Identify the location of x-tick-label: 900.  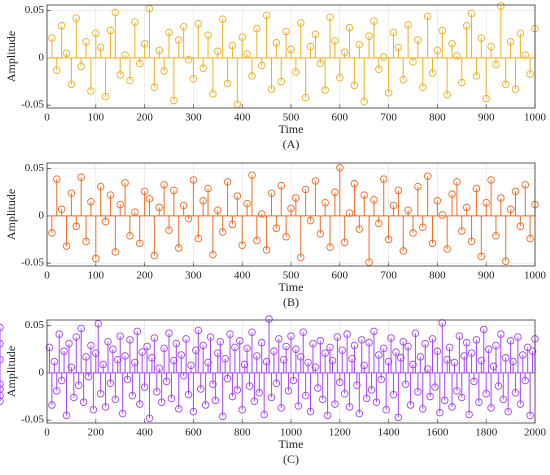
(486, 276).